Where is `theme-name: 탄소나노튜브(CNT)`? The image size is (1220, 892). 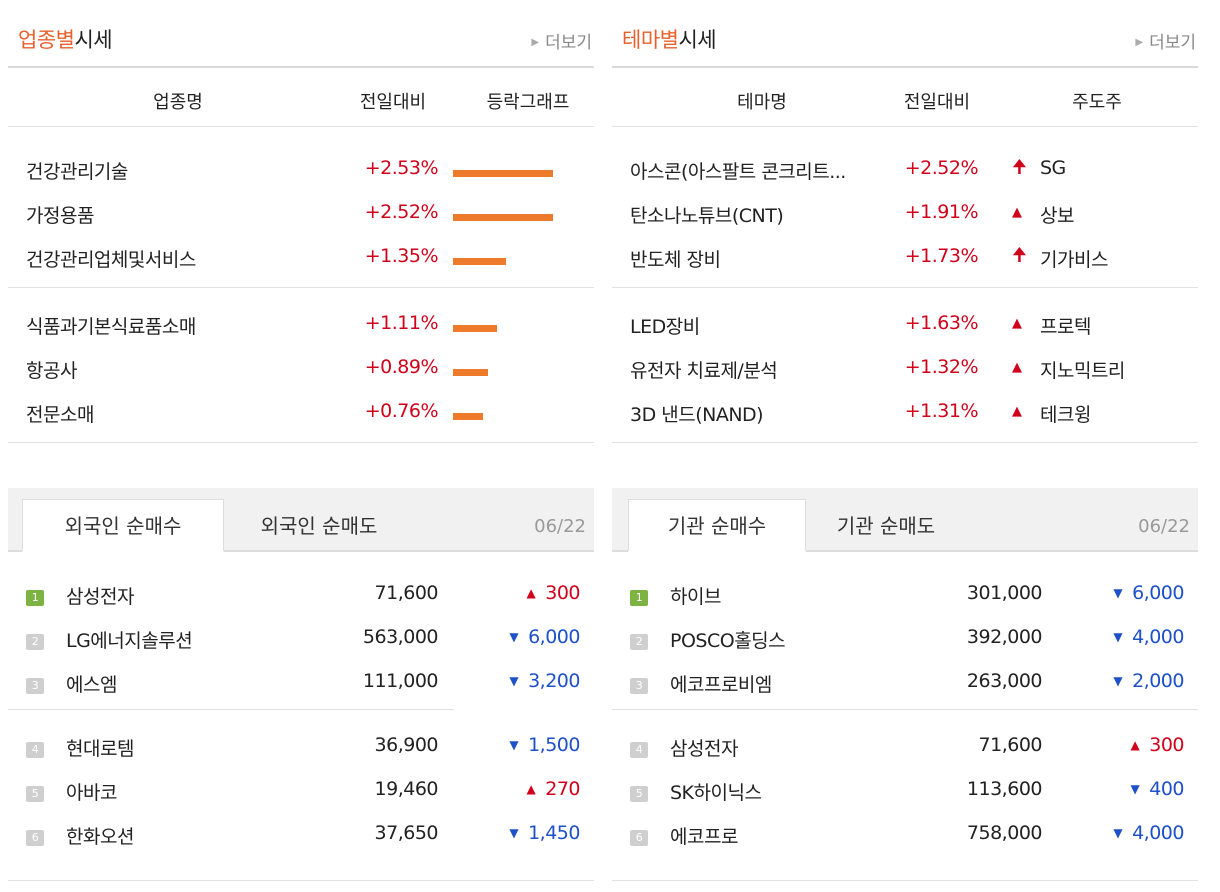
theme-name: 탄소나노튜브(CNT) is located at coordinates (707, 216).